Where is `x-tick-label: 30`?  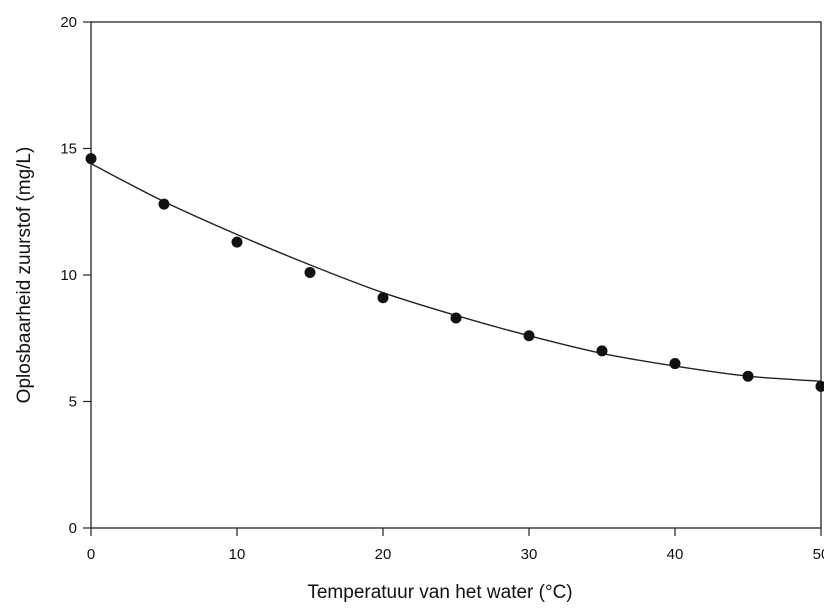
x-tick-label: 30 is located at coordinates (529, 554).